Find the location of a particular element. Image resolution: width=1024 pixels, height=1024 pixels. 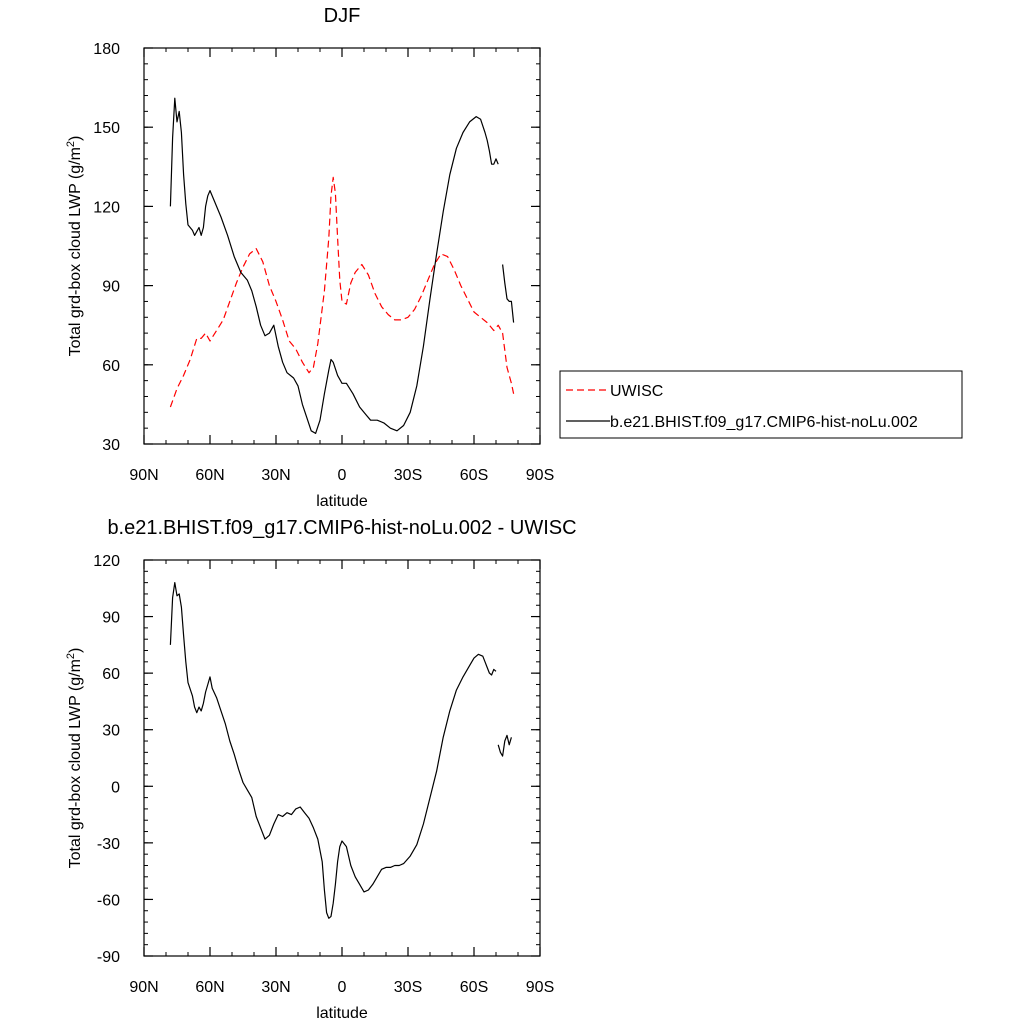

y-tick-label: -30 is located at coordinates (108, 844).